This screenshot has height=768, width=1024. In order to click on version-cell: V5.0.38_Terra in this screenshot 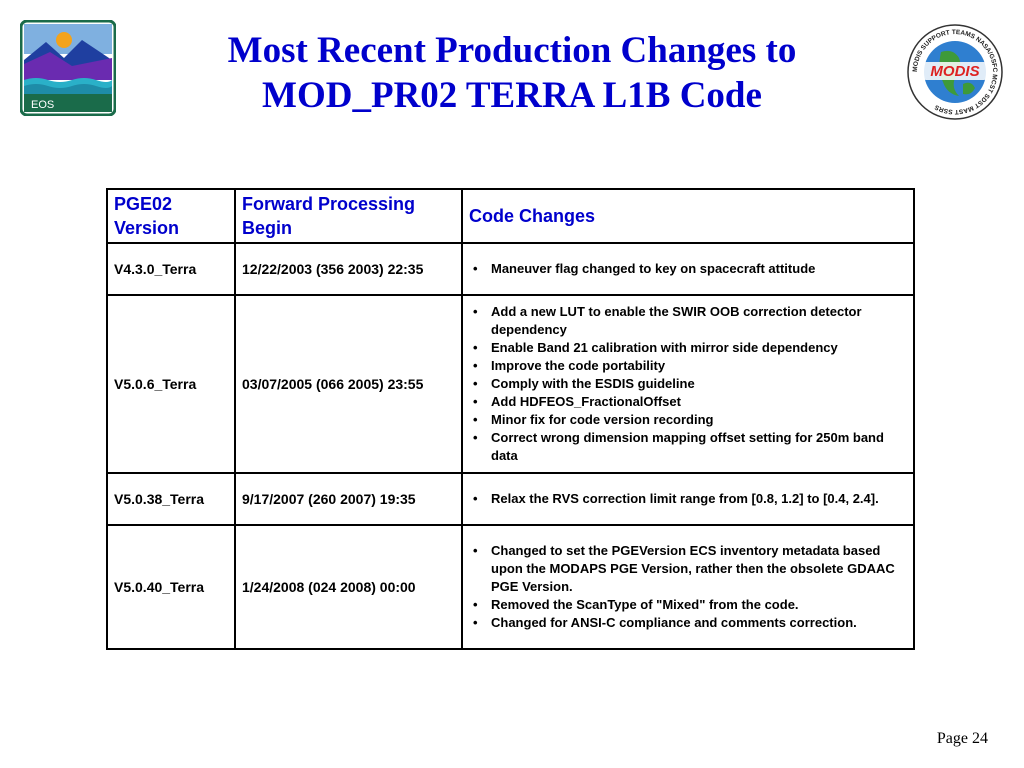, I will do `click(171, 499)`.